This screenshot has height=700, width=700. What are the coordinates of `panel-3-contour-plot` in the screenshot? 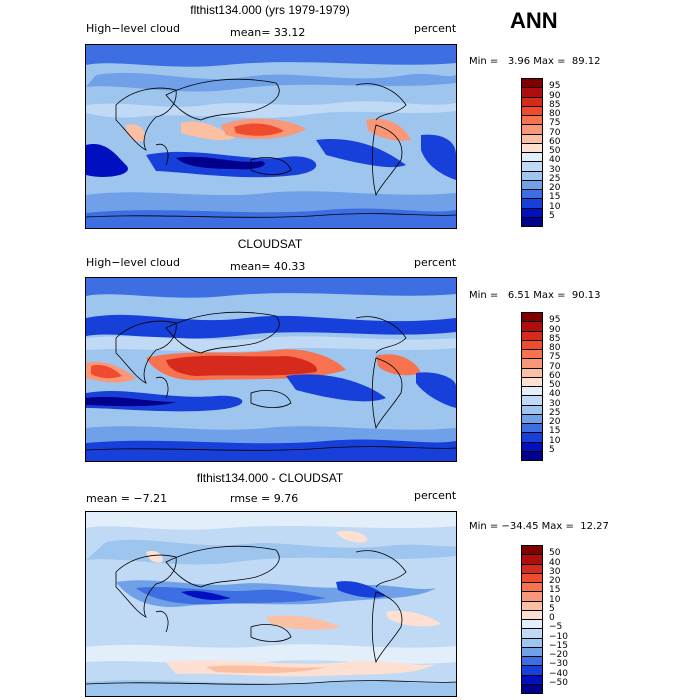 It's located at (271, 604).